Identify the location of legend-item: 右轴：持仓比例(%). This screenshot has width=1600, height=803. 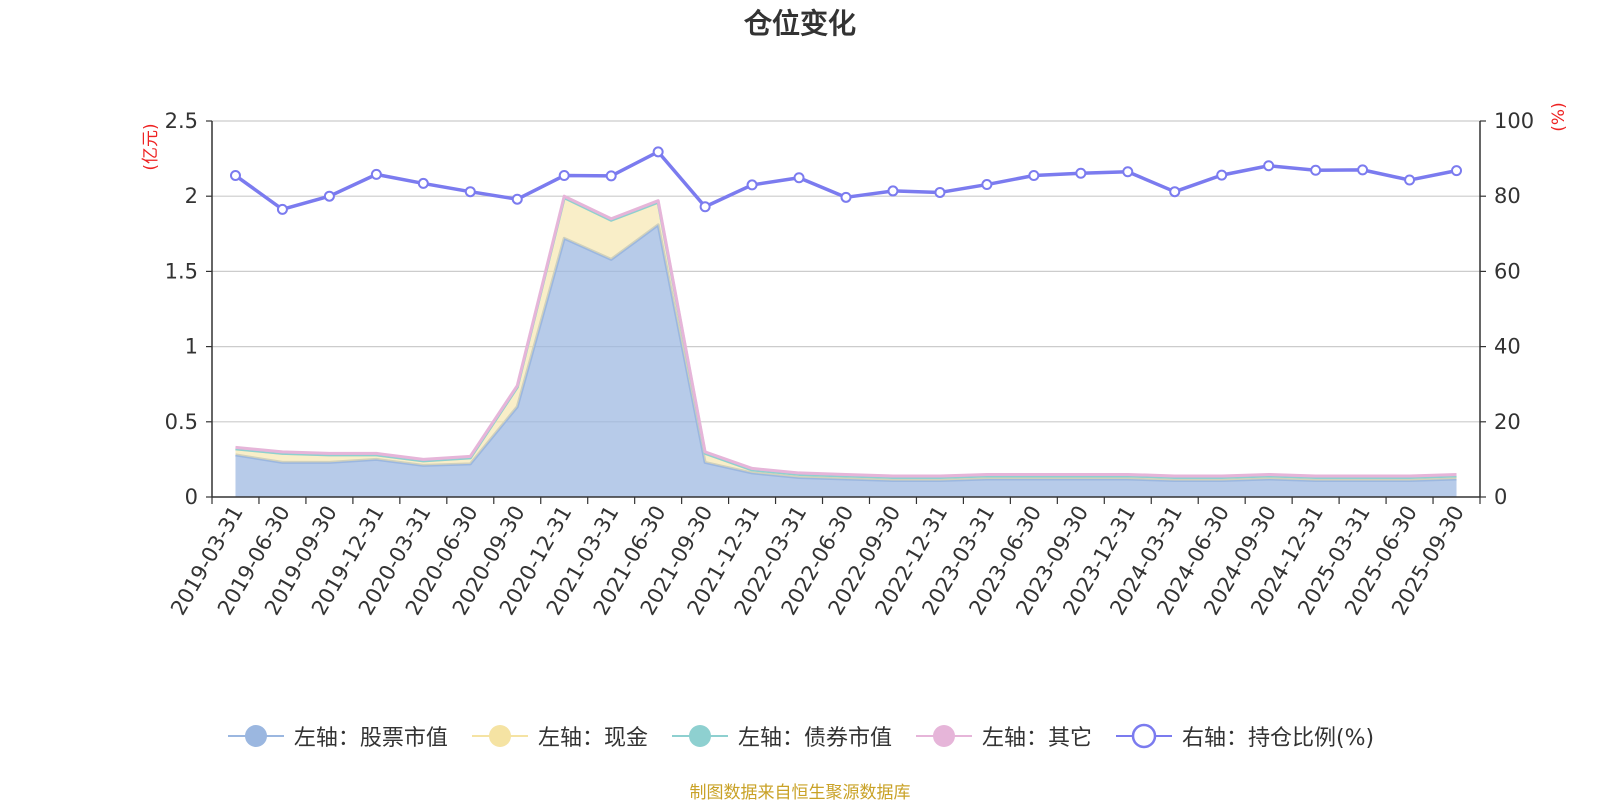
(1244, 736).